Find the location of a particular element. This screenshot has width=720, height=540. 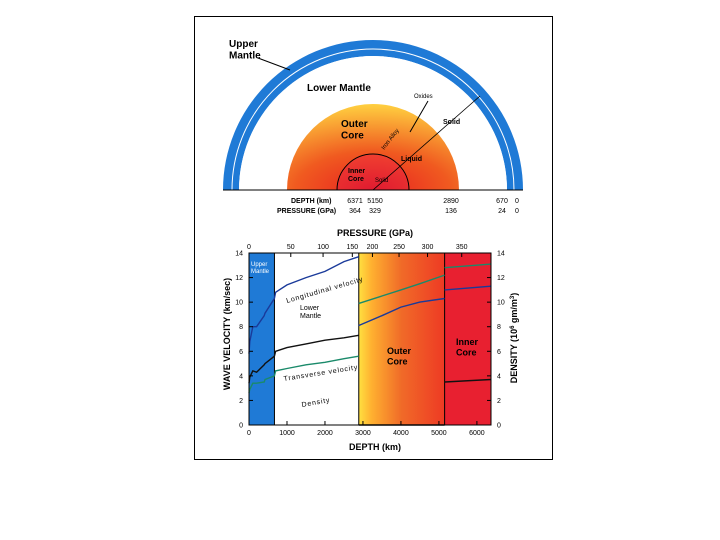

upper-mantle-fill is located at coordinates (262, 339).